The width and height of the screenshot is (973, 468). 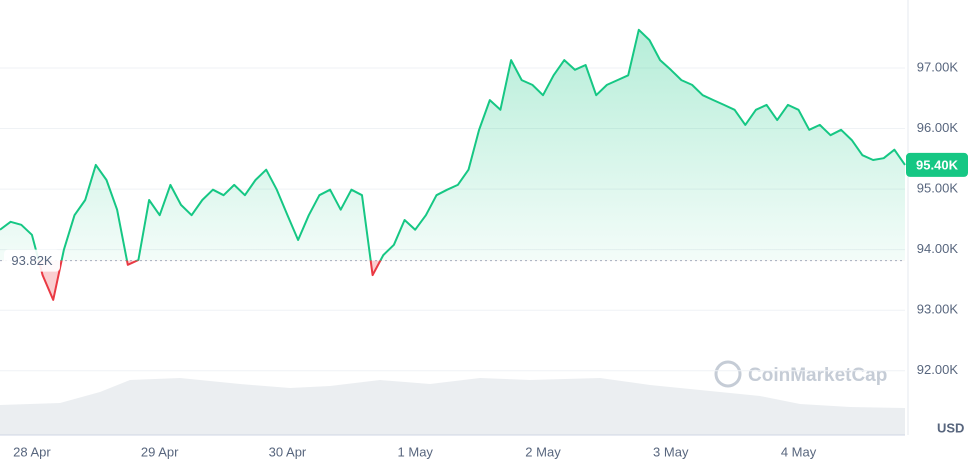 I want to click on y-unit: USD, so click(x=950, y=427).